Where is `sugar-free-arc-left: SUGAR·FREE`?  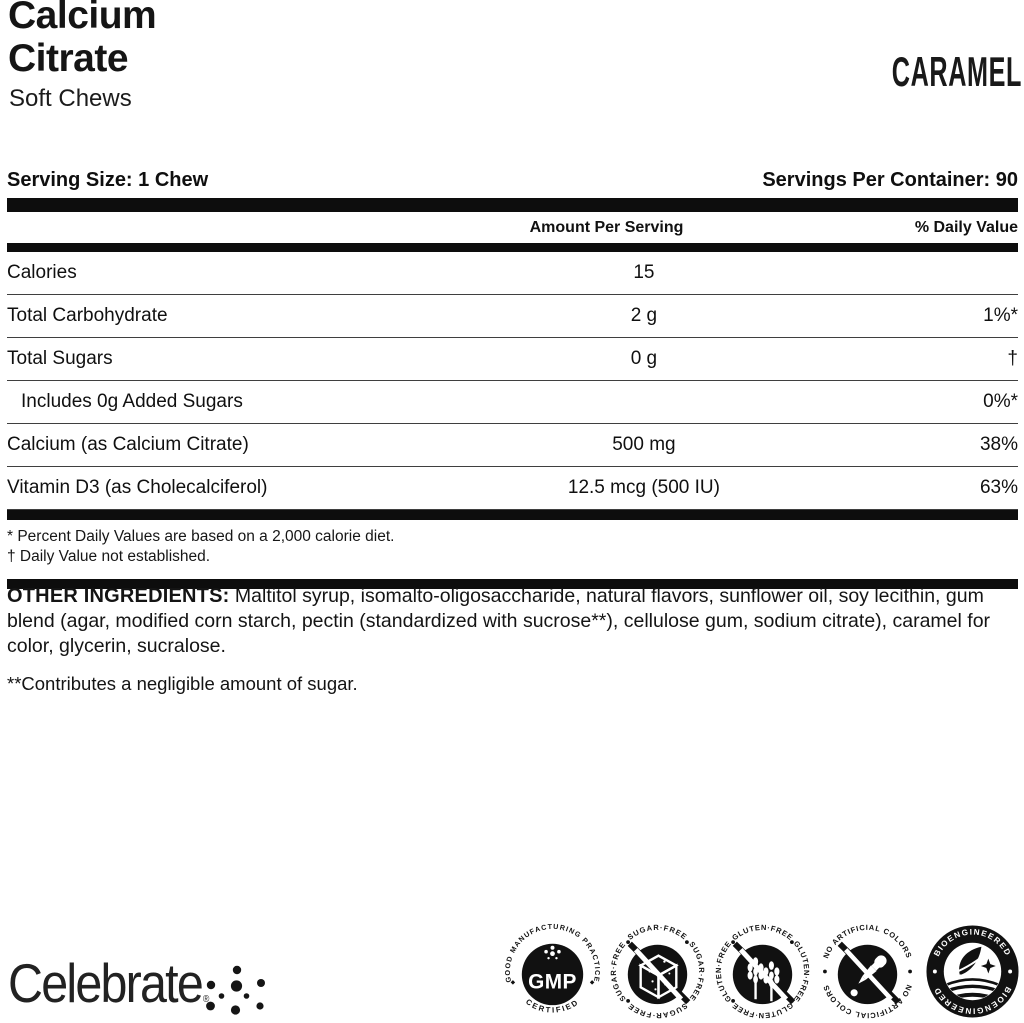
sugar-free-arc-left: SUGAR·FREE is located at coordinates (618, 971).